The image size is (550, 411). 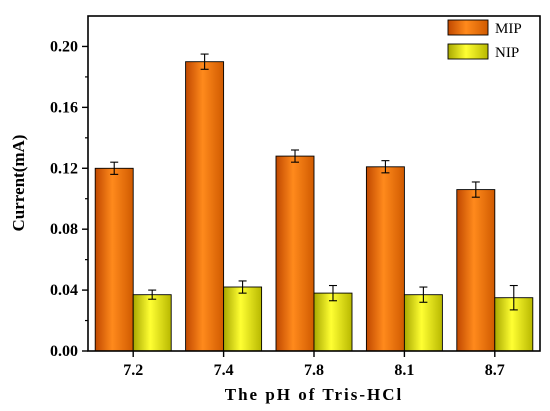 What do you see at coordinates (513, 297) in the screenshot?
I see `error-bar-nip-8.7` at bounding box center [513, 297].